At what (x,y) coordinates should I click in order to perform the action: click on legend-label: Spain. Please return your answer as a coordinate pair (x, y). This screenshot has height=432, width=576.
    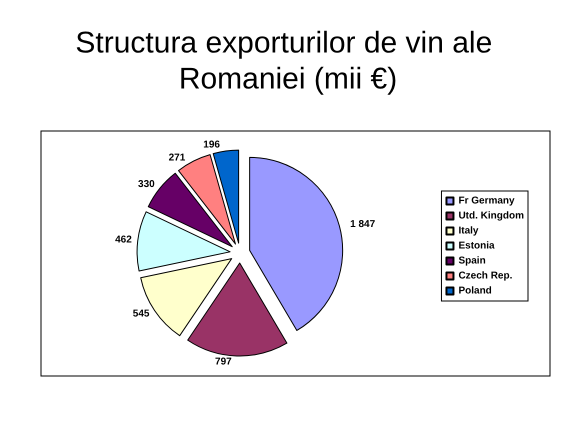
    Looking at the image, I should click on (472, 261).